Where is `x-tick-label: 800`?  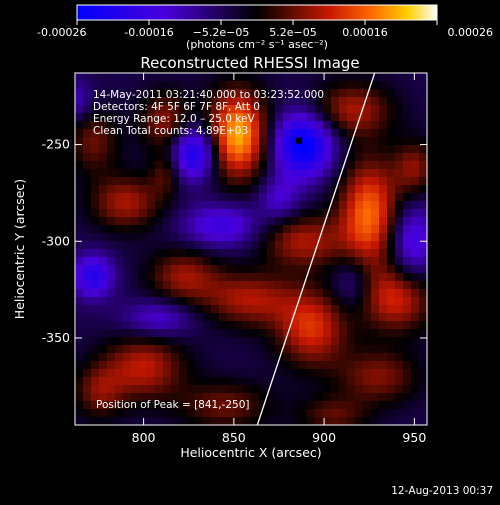
x-tick-label: 800 is located at coordinates (144, 437).